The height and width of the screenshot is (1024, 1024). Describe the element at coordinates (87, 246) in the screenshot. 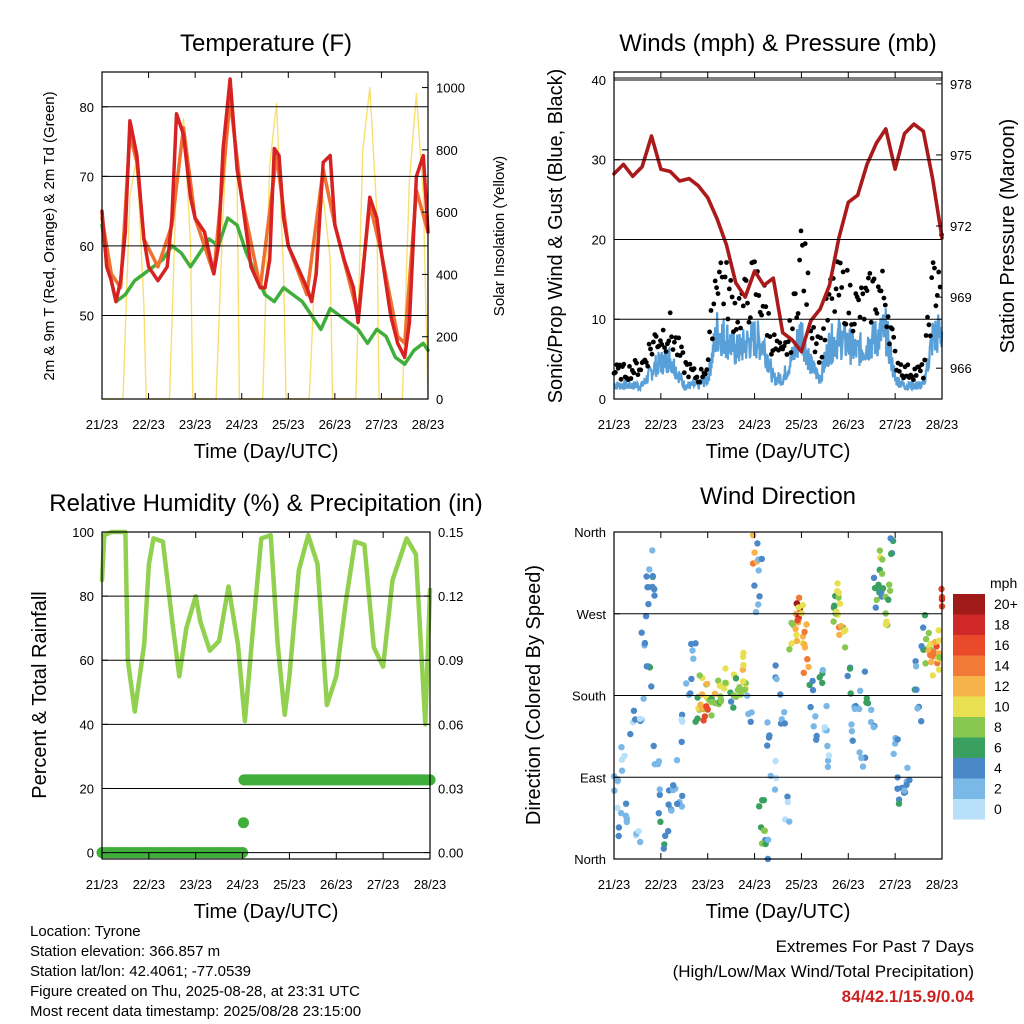

I see `y-tick-label: 60` at that location.